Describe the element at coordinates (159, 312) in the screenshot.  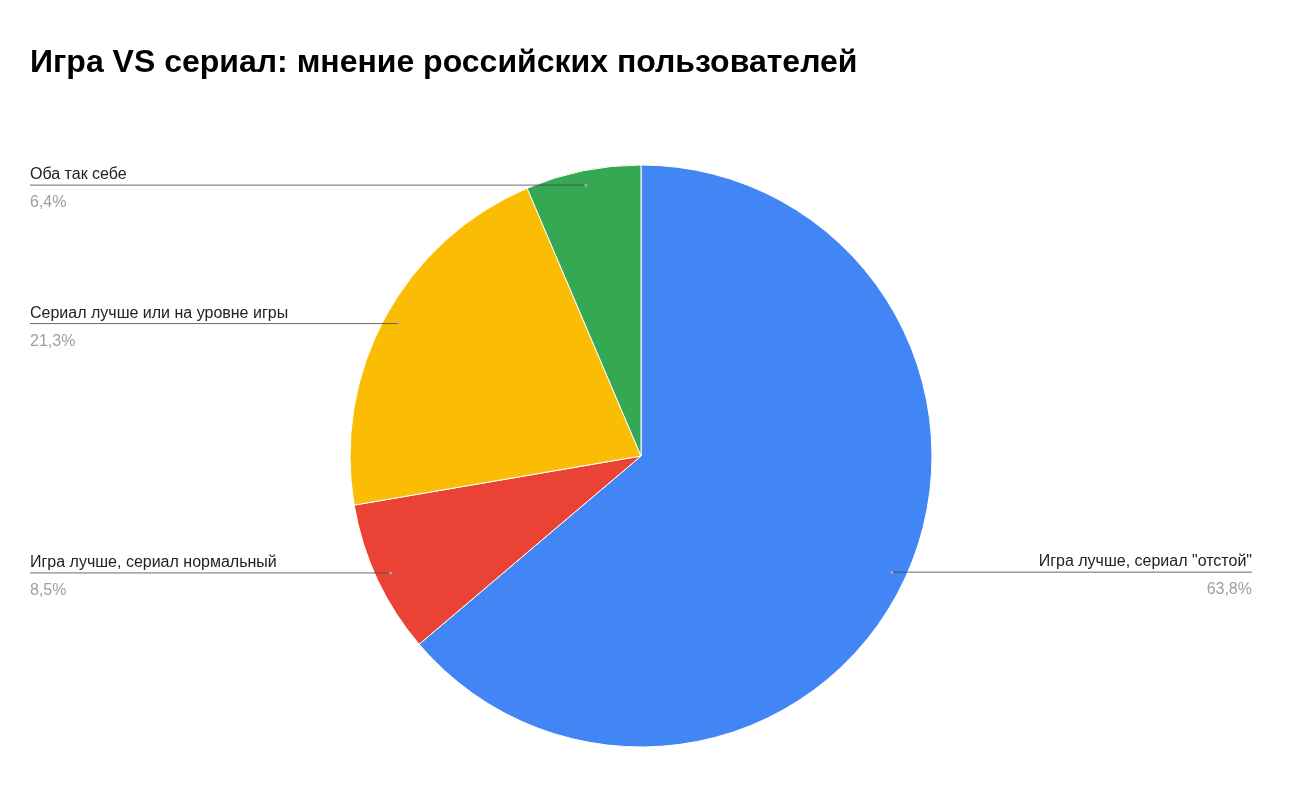
I see `slice-label: Сериал лучше или на уровне игры` at that location.